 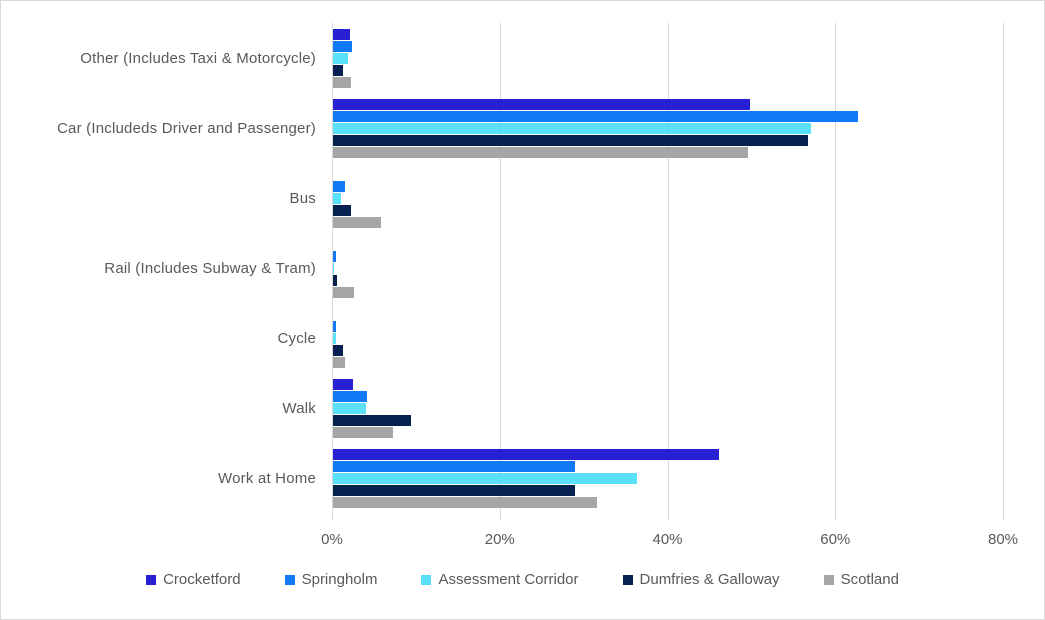 I want to click on category-label: Rail (Includes Subway & Tram), so click(x=210, y=268).